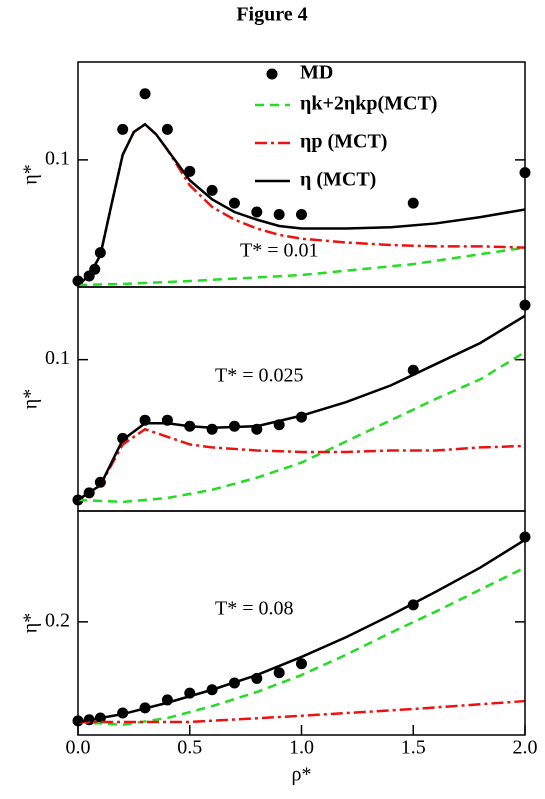 Image resolution: width=545 pixels, height=799 pixels. What do you see at coordinates (57, 620) in the screenshot?
I see `y-tick-label: 0.2` at bounding box center [57, 620].